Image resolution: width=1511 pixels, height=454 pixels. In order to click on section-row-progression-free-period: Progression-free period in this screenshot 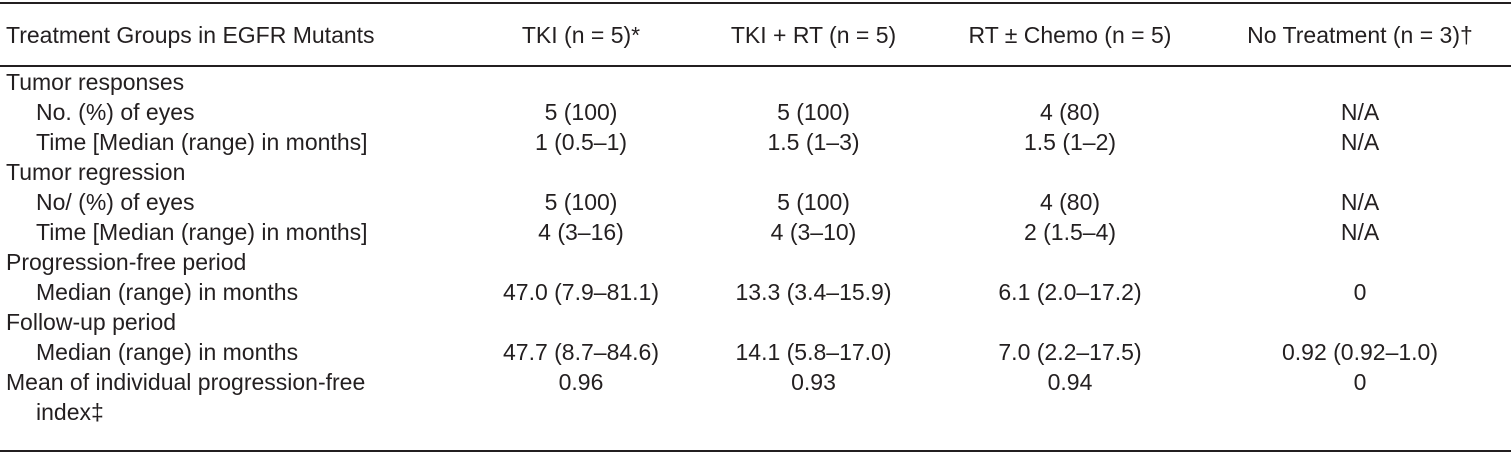, I will do `click(755, 262)`.